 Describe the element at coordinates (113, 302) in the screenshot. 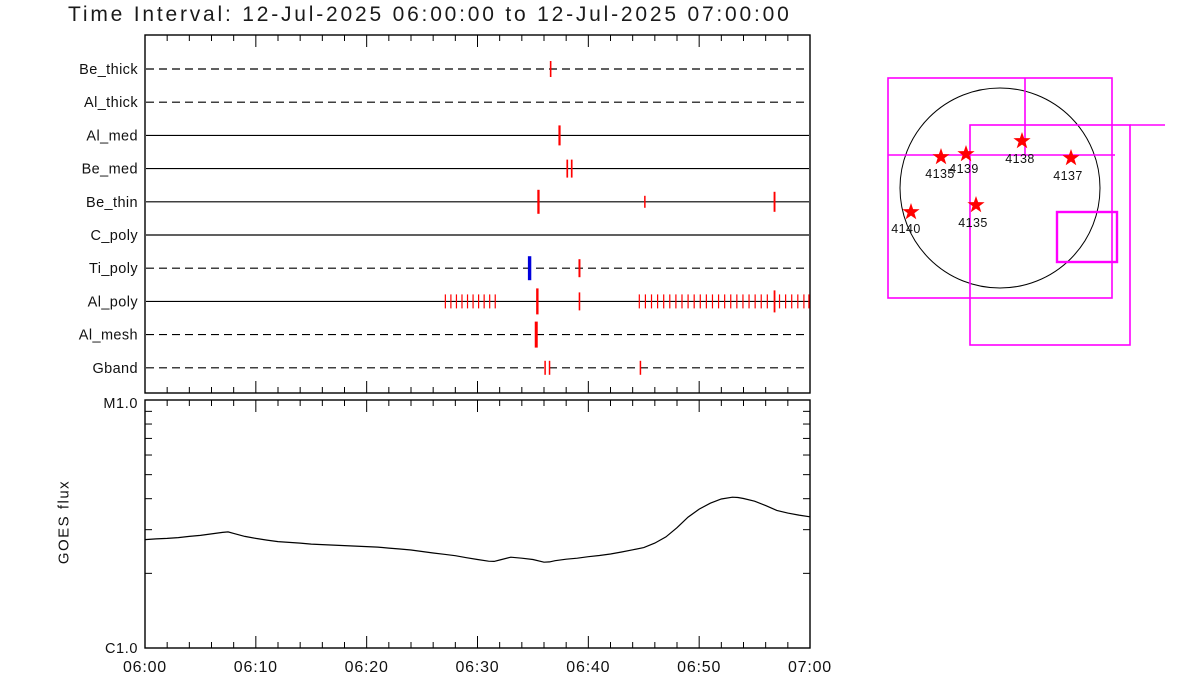

I see `row-label-Al_poly: Al_poly` at that location.